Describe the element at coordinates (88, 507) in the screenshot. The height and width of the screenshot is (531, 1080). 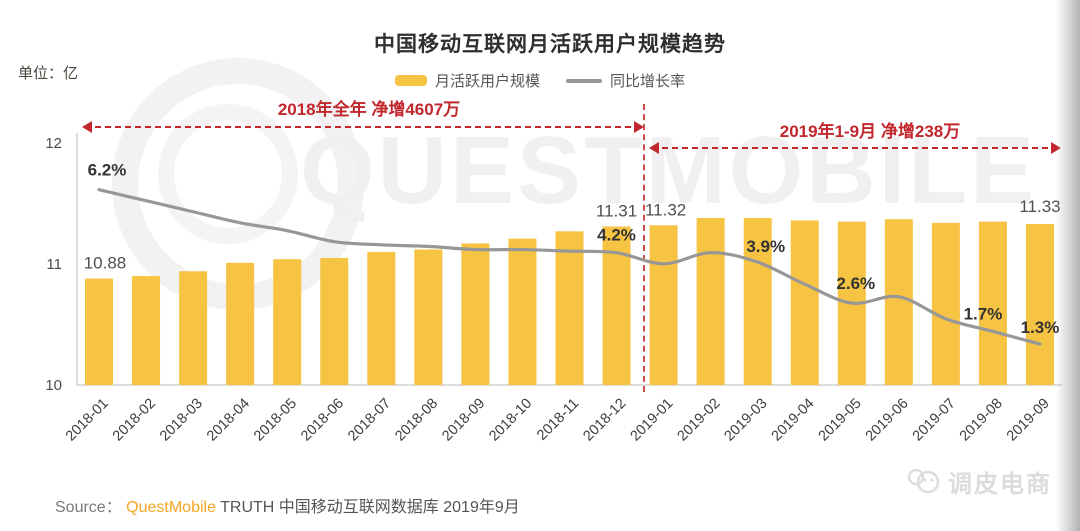
I see `source-prefix: Source：` at that location.